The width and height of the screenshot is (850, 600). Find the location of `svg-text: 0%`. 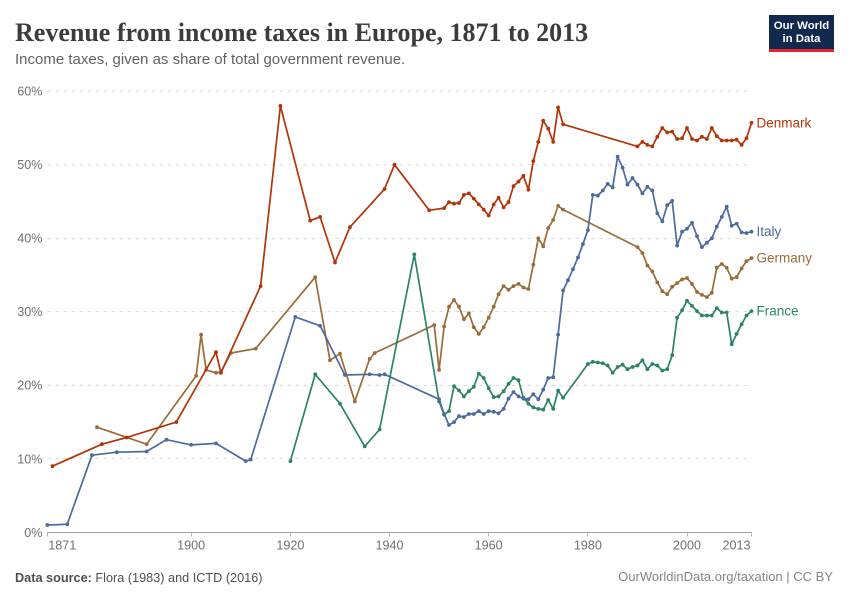

svg-text: 0% is located at coordinates (33, 533).